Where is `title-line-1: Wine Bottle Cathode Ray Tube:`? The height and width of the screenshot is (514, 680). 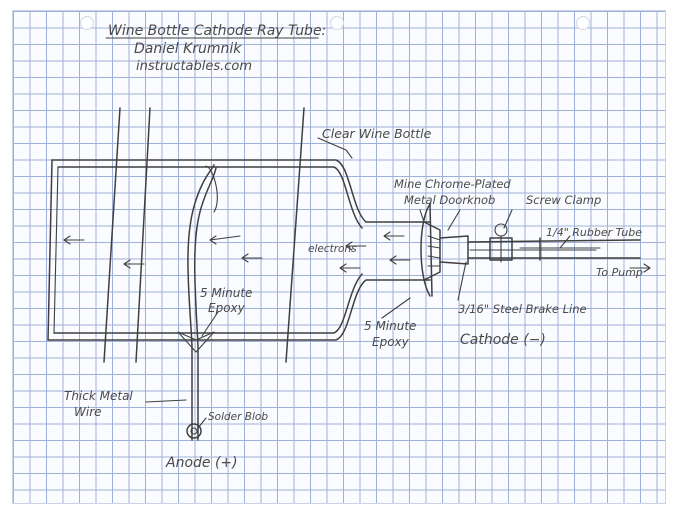
title-line-1: Wine Bottle Cathode Ray Tube: is located at coordinates (217, 31).